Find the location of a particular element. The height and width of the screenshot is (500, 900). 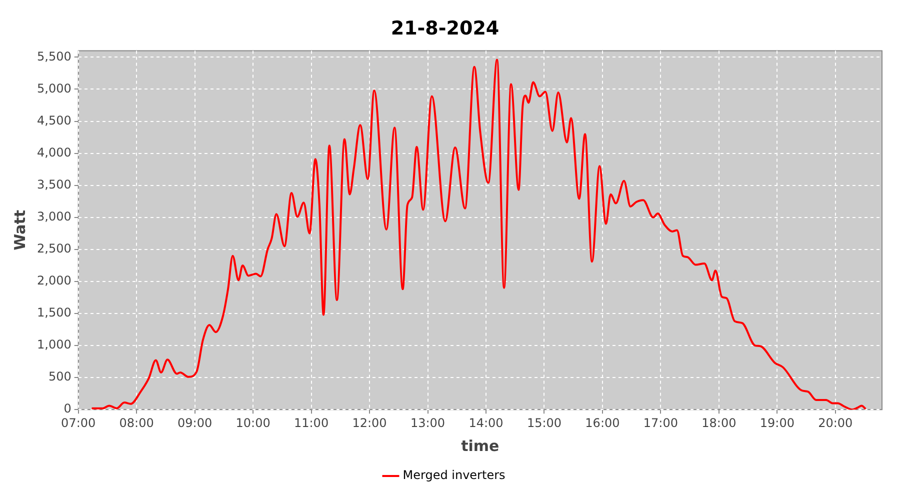

x-tick-label: 20:00 is located at coordinates (835, 423).